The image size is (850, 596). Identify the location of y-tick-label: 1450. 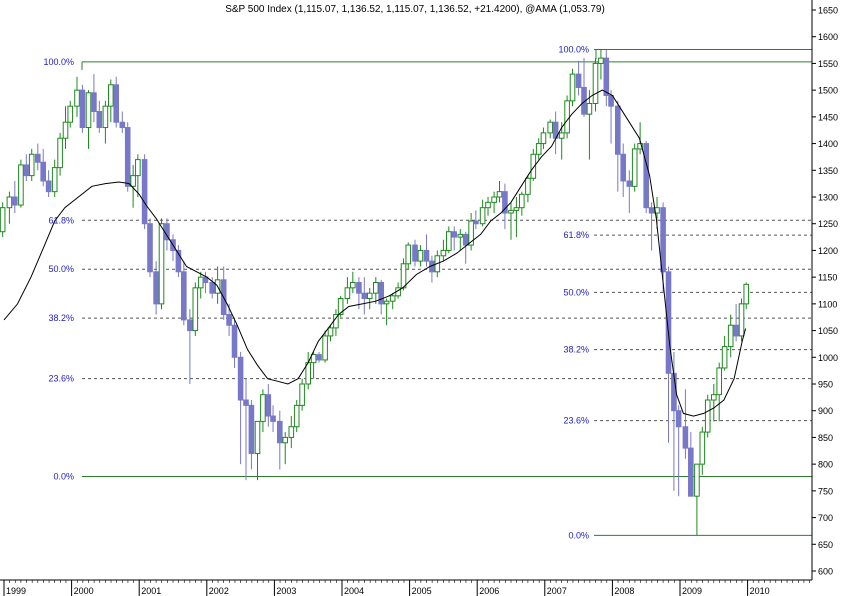
(828, 117).